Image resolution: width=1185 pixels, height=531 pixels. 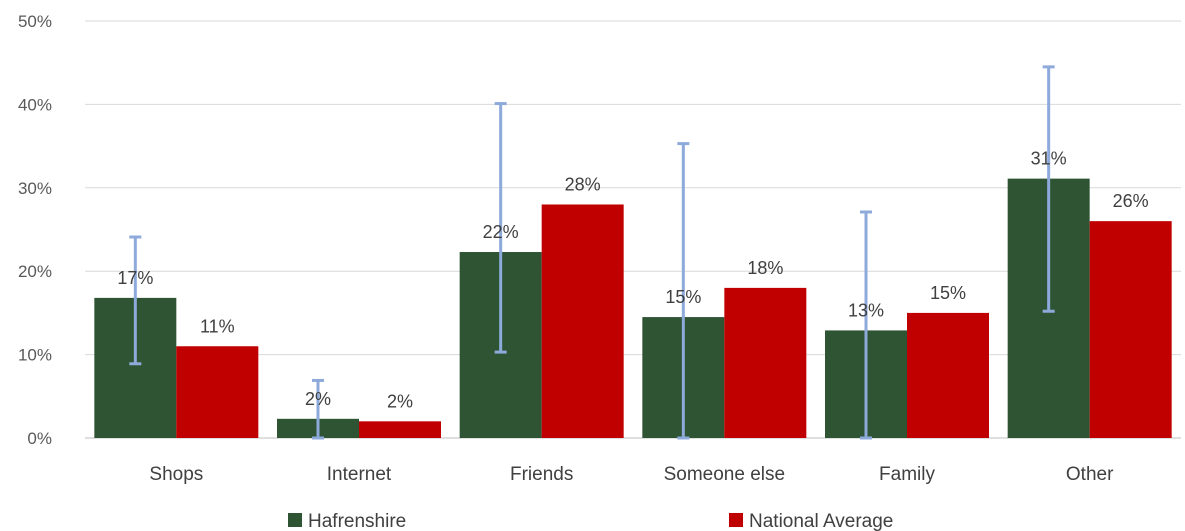 I want to click on data-label: 26%, so click(x=1131, y=201).